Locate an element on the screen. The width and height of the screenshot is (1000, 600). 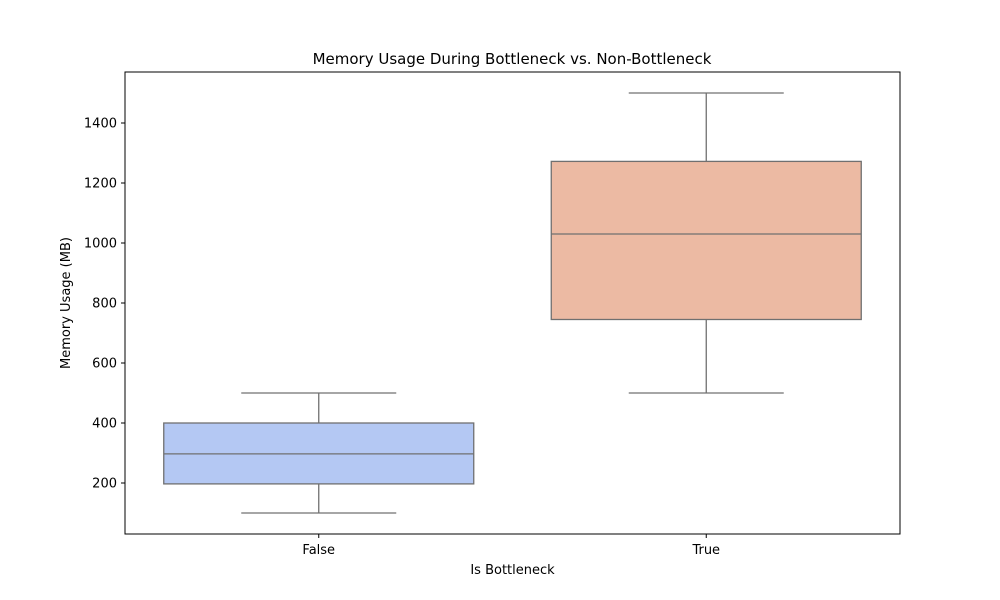
y-tick-label: 800 is located at coordinates (104, 304).